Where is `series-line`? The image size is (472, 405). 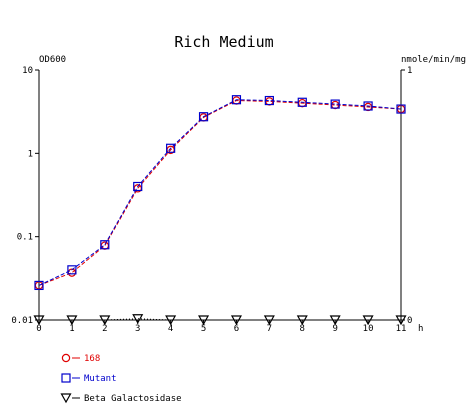 series-line is located at coordinates (220, 319).